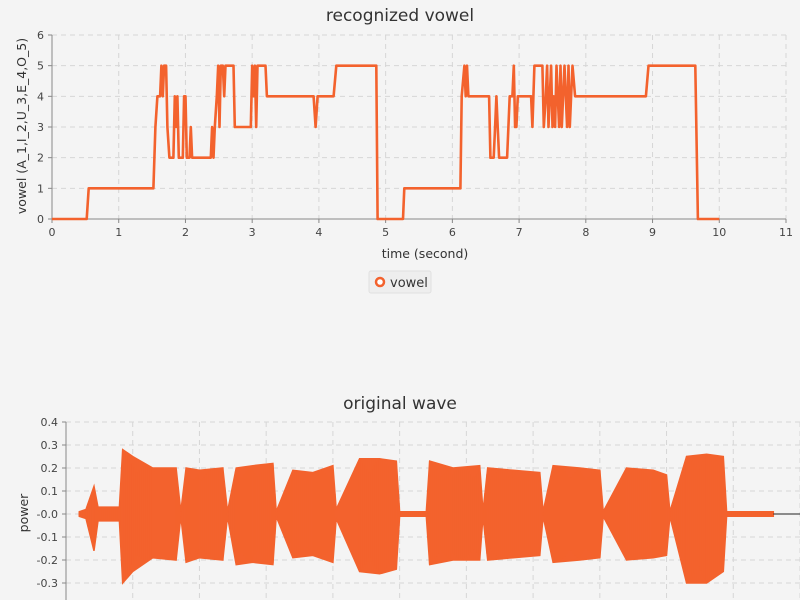  Describe the element at coordinates (21, 126) in the screenshot. I see `vowel-chart-ylabel: vowel (A_1,I_2,U_3,E_4,O_5)` at that location.